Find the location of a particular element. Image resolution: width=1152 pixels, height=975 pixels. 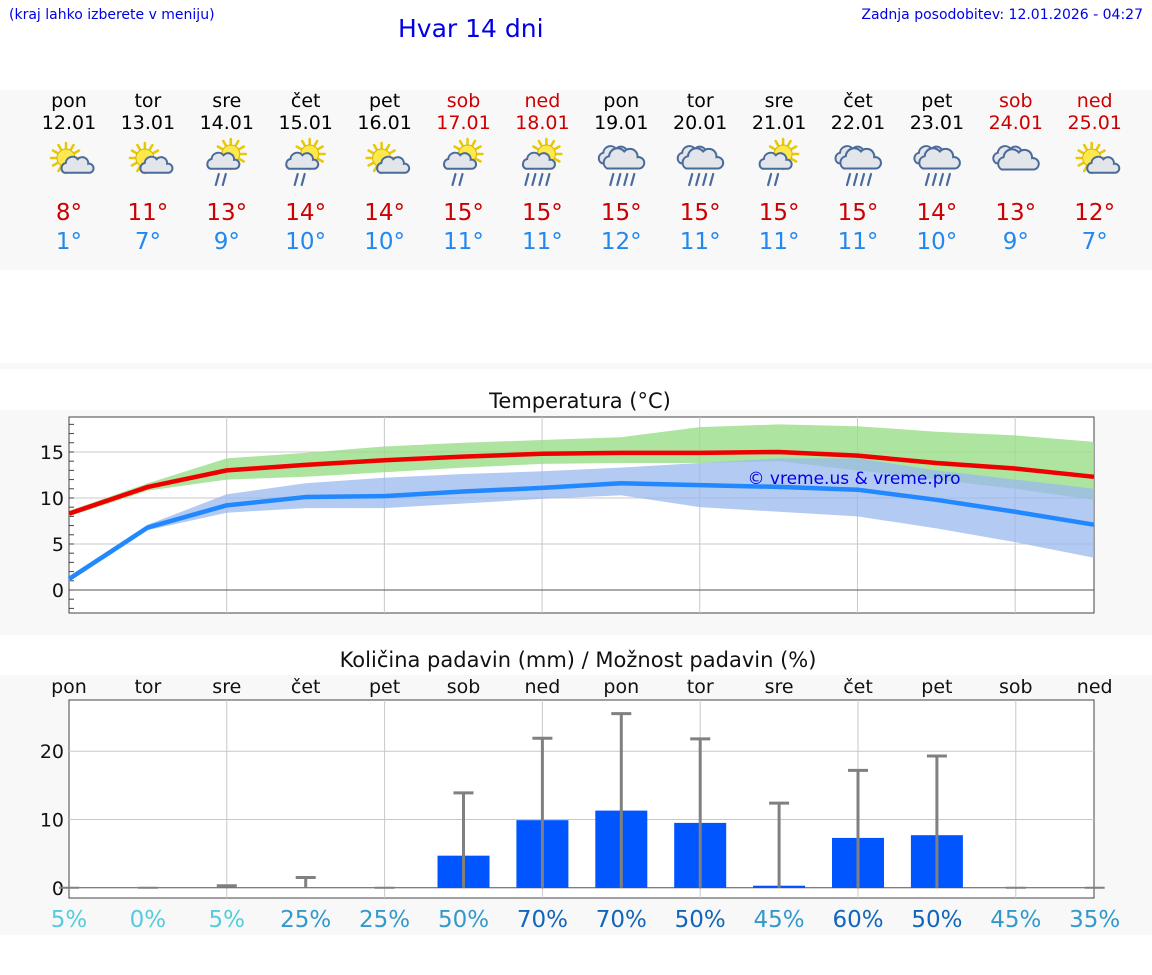

day-date: 16.01 is located at coordinates (384, 123).